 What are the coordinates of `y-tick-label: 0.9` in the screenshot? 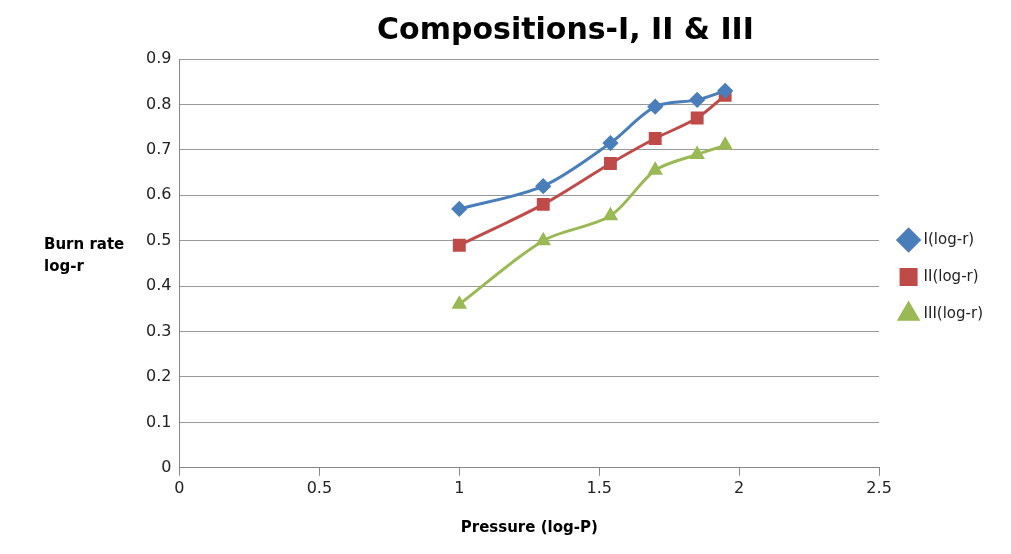 It's located at (158, 58).